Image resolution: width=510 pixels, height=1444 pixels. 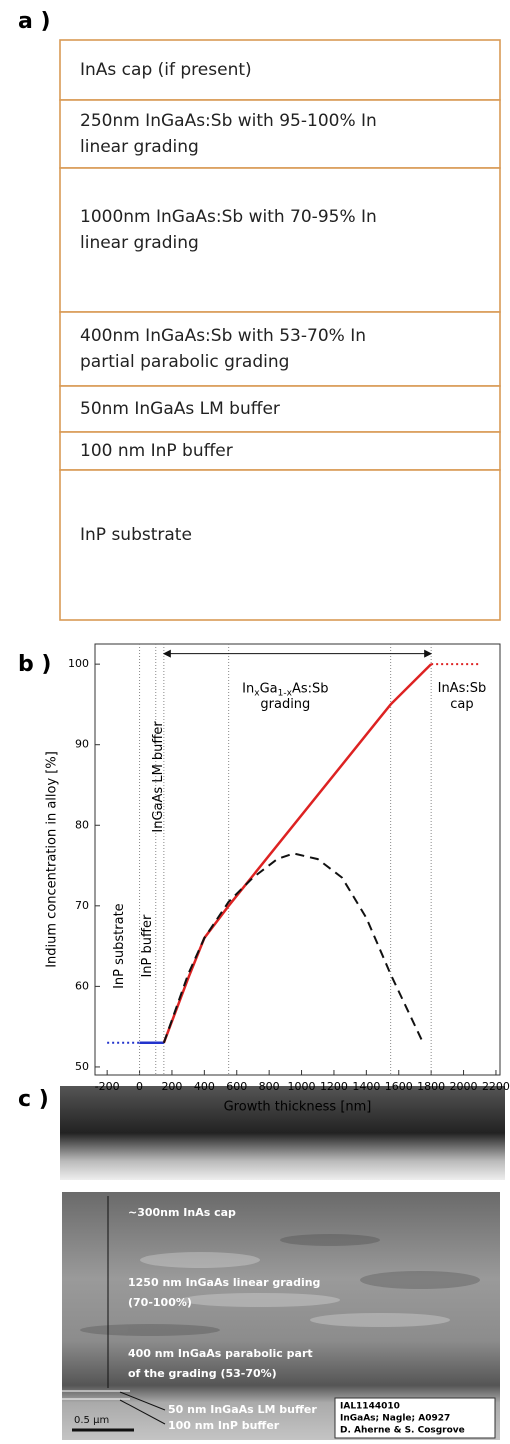 I want to click on tem-annotation: (70-100%), so click(x=160, y=1302).